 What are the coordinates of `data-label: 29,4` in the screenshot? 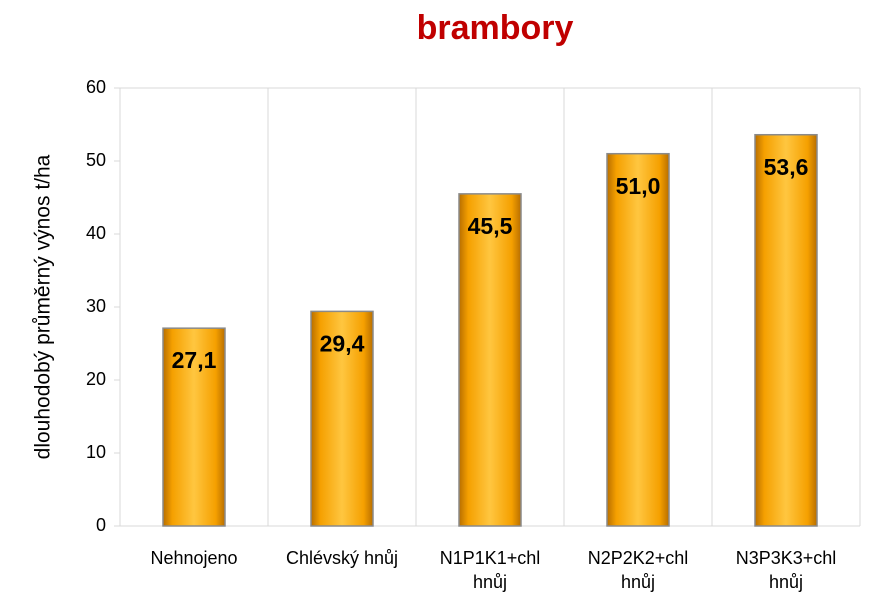 It's located at (342, 343).